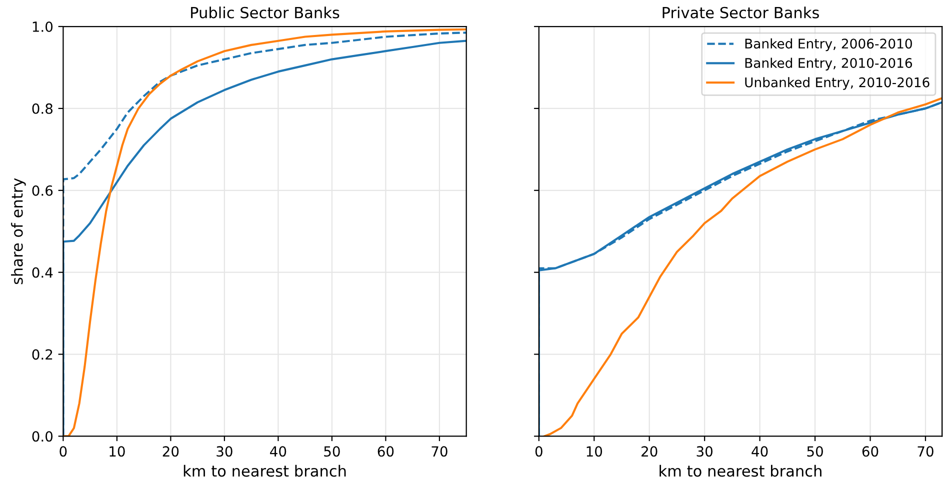 This screenshot has height=482, width=943. I want to click on chart-title: Public Sector Banks, so click(265, 12).